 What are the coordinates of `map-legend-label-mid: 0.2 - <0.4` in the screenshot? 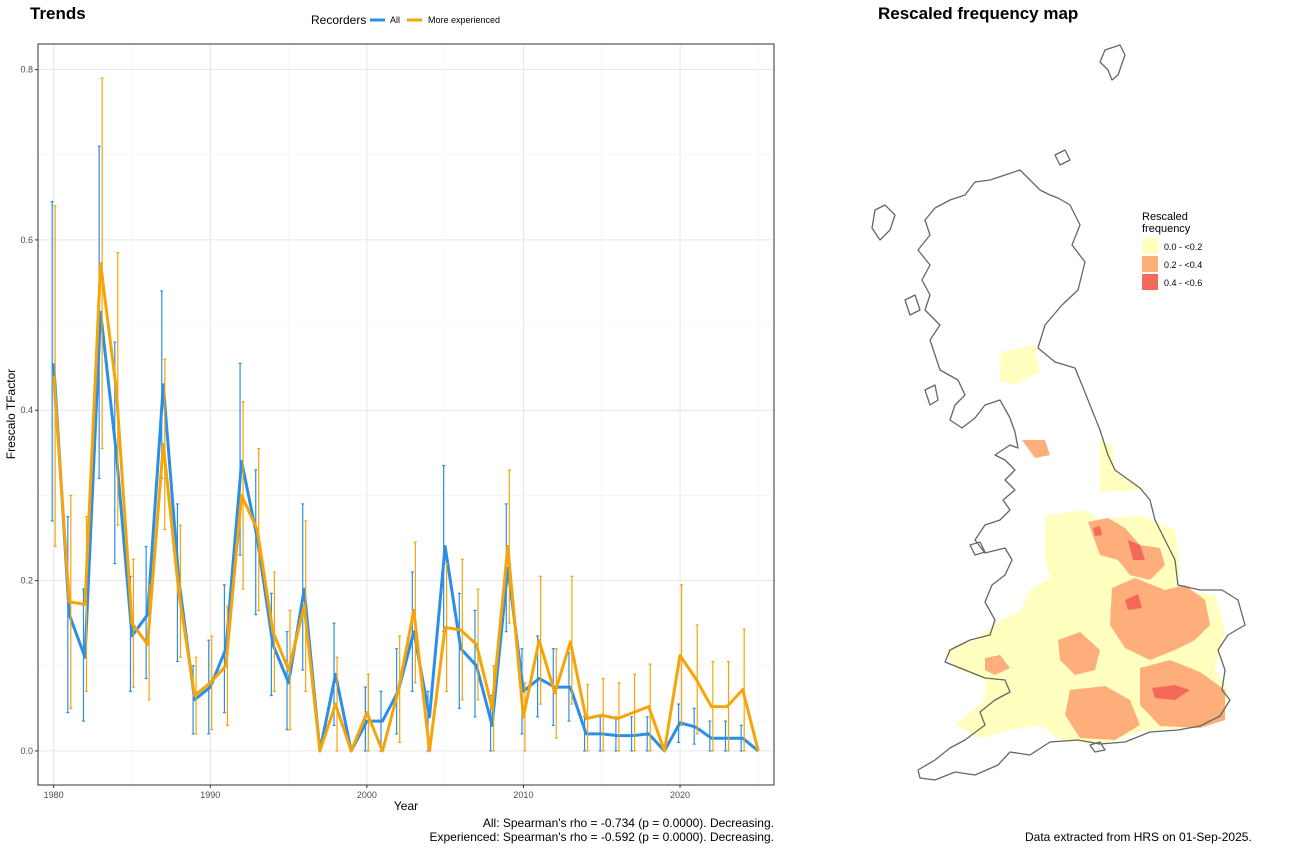 It's located at (1183, 265).